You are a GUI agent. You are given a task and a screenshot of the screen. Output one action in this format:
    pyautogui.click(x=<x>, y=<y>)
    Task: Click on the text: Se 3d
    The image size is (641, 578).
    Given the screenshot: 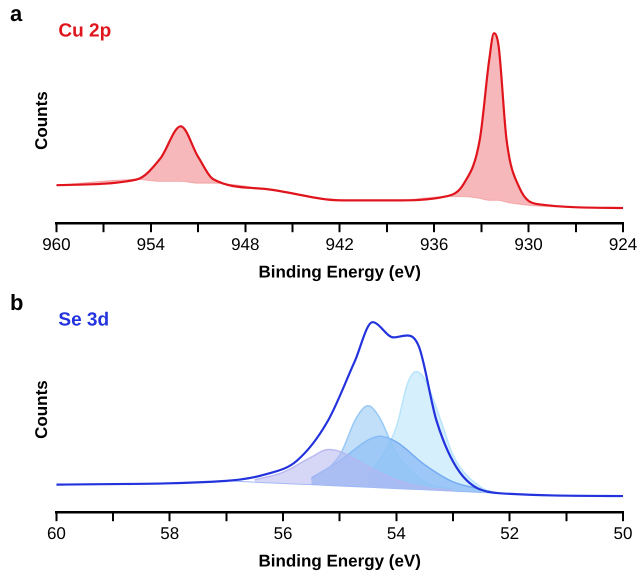 What is the action you would take?
    pyautogui.click(x=84, y=320)
    